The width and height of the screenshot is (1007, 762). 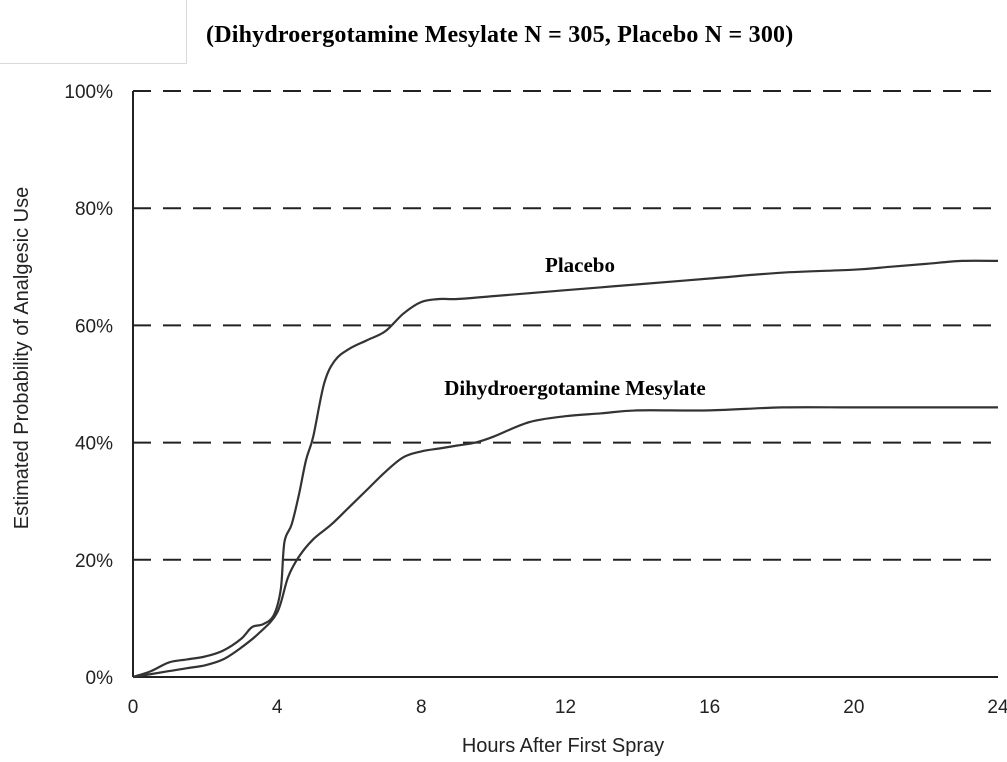 I want to click on x-tick-label: 20, so click(x=853, y=707).